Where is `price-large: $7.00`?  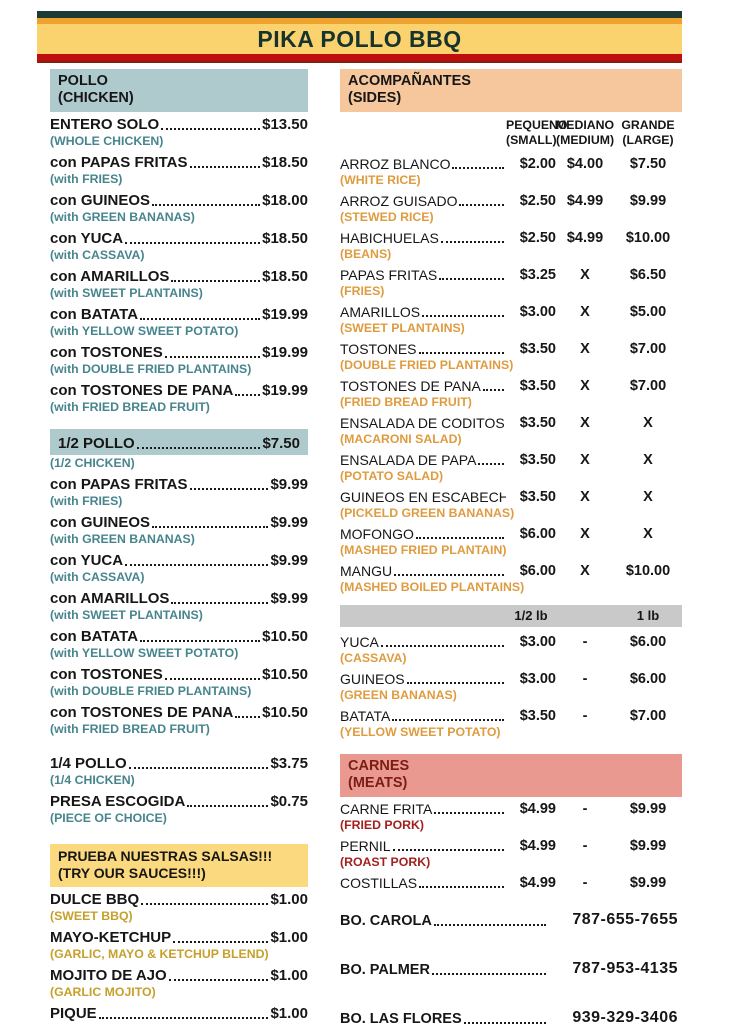 price-large: $7.00 is located at coordinates (648, 386).